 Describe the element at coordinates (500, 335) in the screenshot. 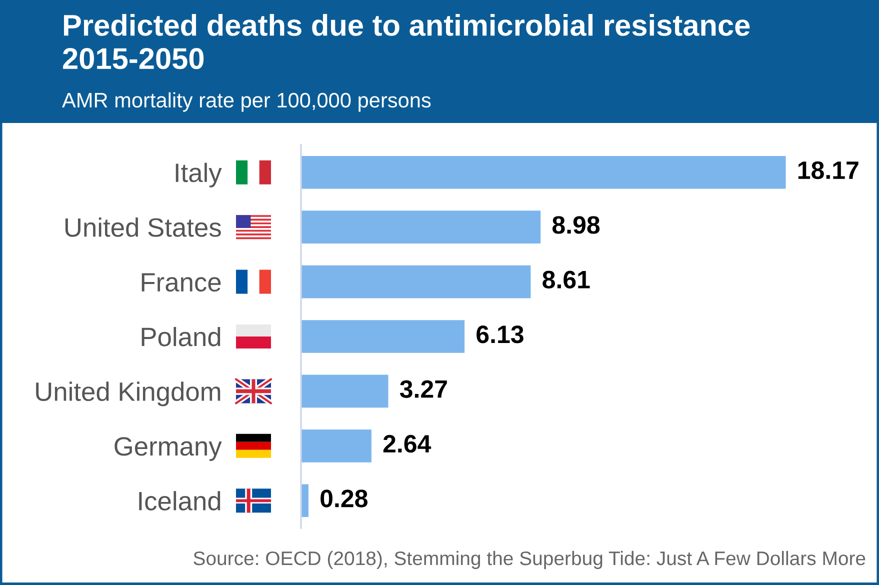

I see `data-label: 6.13` at that location.